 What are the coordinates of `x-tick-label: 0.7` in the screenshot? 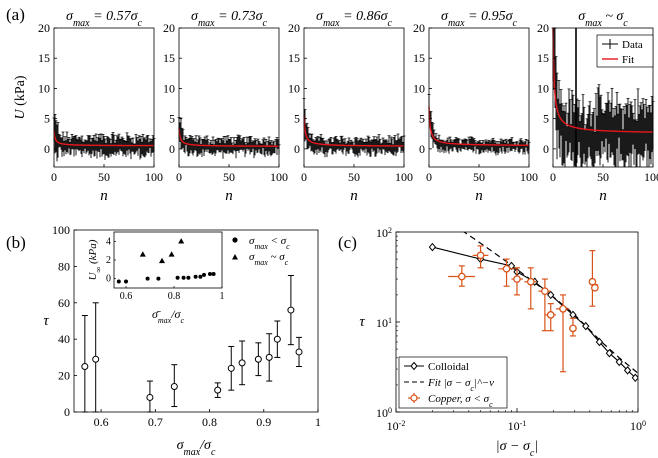 It's located at (155, 422).